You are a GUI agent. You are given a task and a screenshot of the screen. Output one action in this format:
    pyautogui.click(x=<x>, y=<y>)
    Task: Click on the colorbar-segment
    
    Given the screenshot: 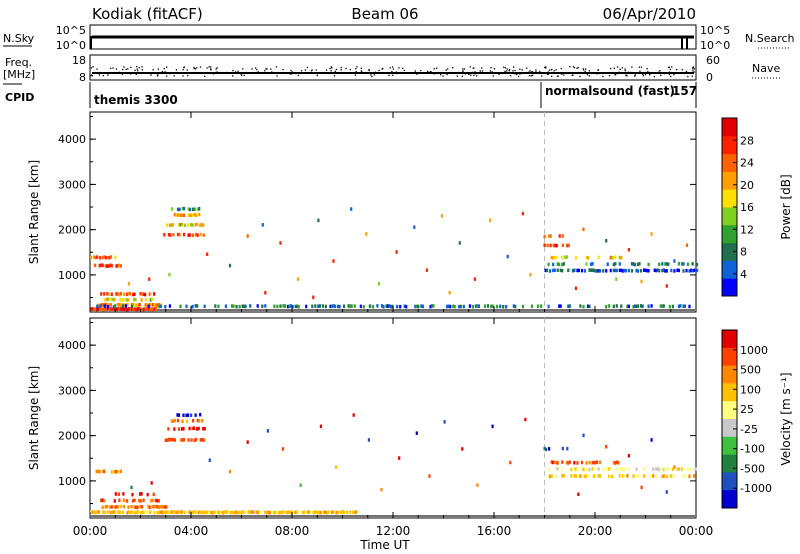 What is the action you would take?
    pyautogui.click(x=729, y=145)
    